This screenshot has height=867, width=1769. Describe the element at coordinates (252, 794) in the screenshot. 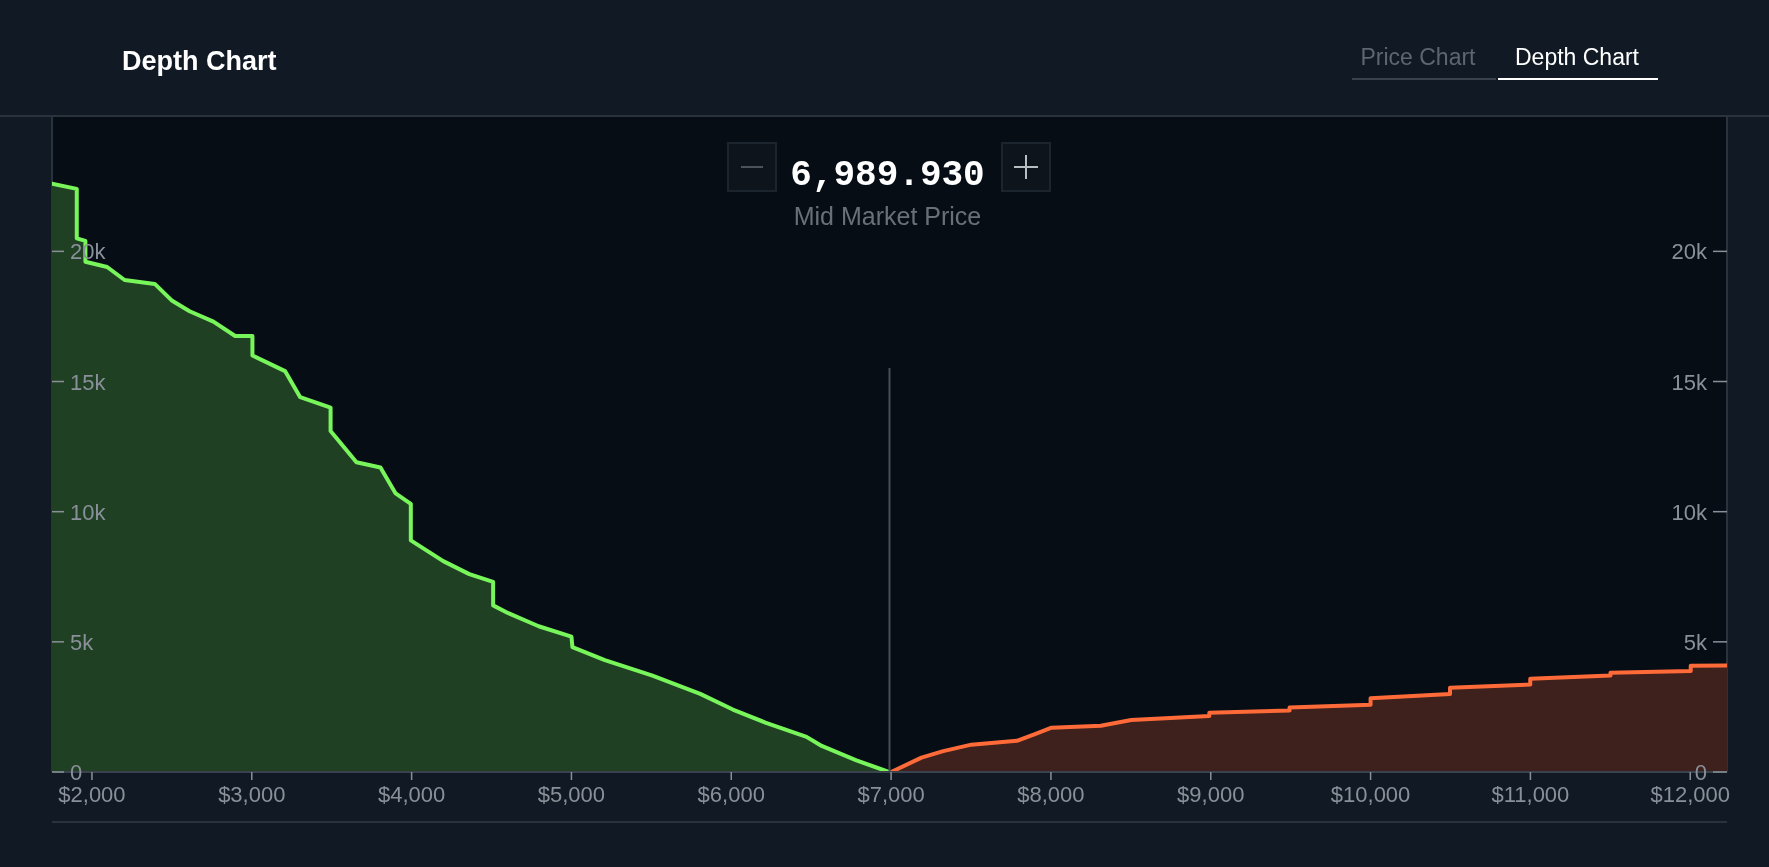

I see `x-tick-label: $3,000` at that location.